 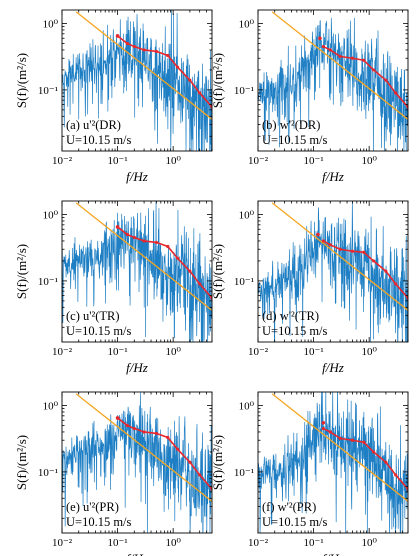 What do you see at coordinates (92, 507) in the screenshot?
I see `panel-label: (e) u'²(PR)` at bounding box center [92, 507].